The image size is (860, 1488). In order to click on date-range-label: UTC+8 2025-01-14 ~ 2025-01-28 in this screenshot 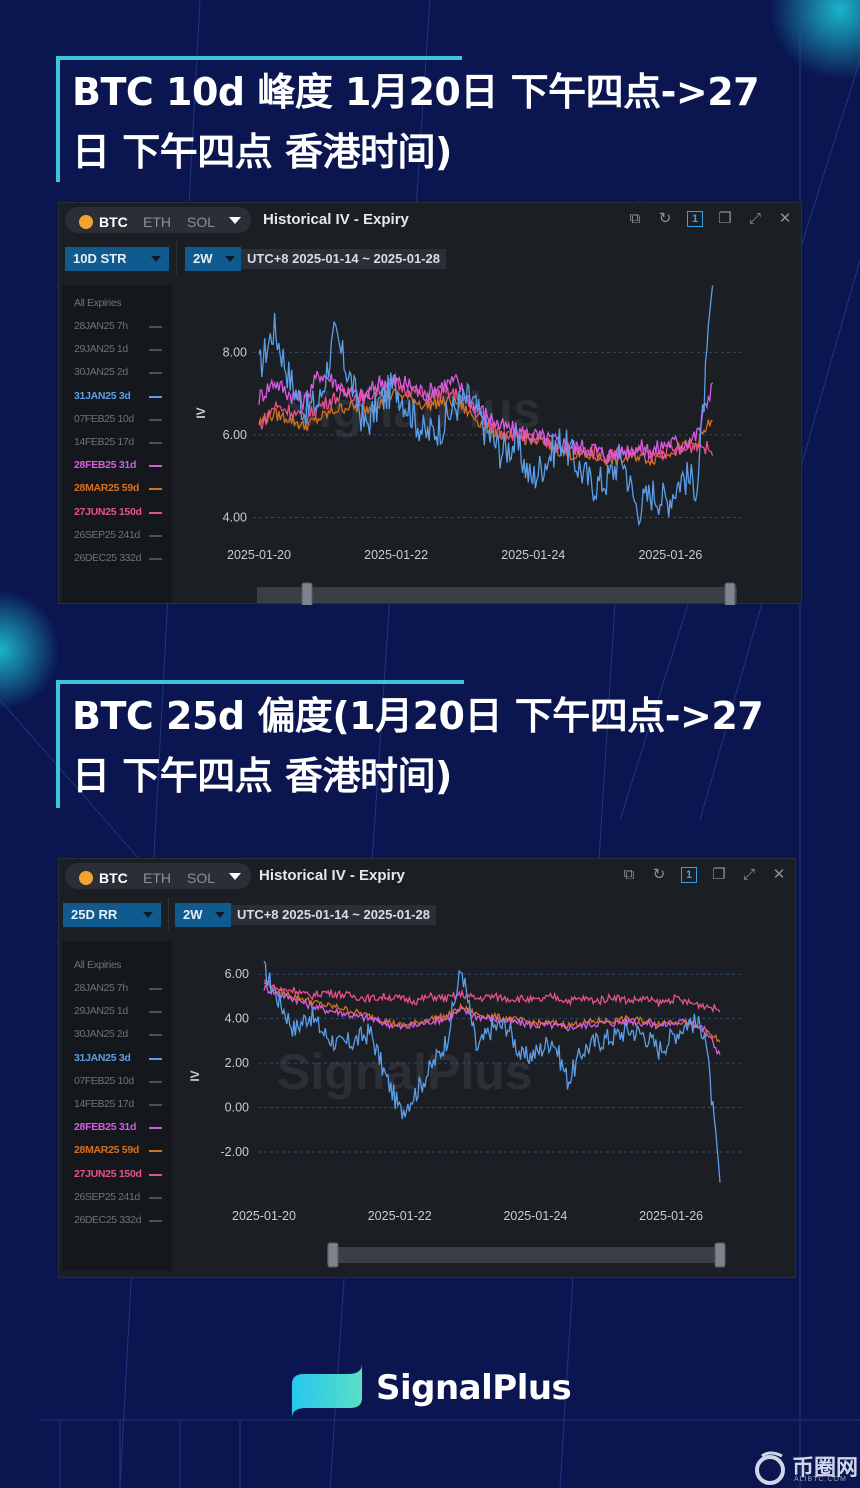, I will do `click(333, 915)`.